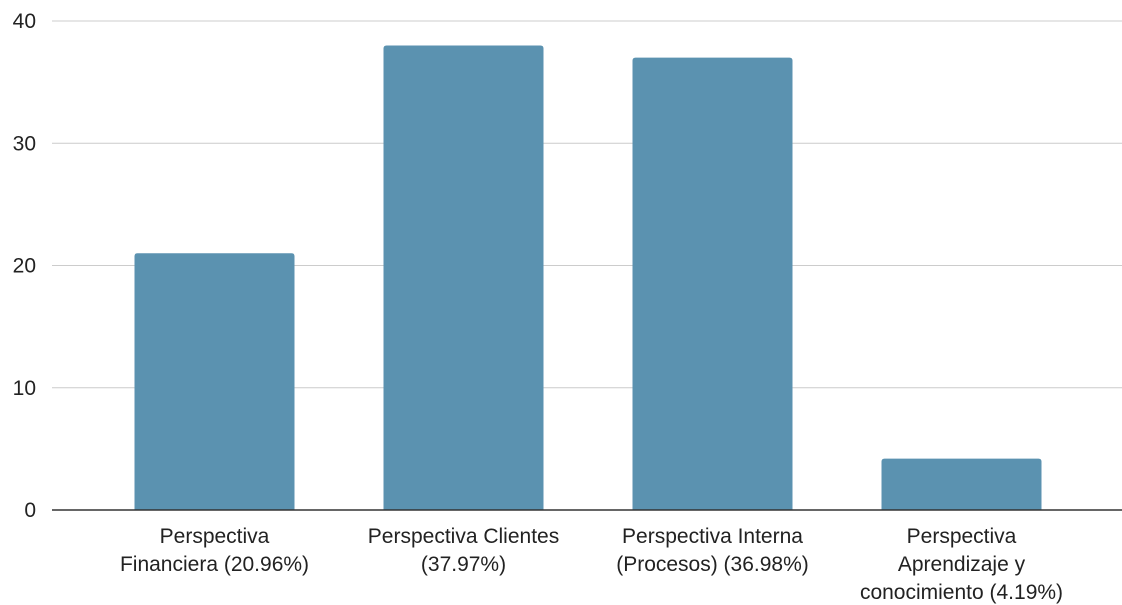 This screenshot has height=605, width=1122. Describe the element at coordinates (30, 510) in the screenshot. I see `y-tick-label-0: 0` at that location.